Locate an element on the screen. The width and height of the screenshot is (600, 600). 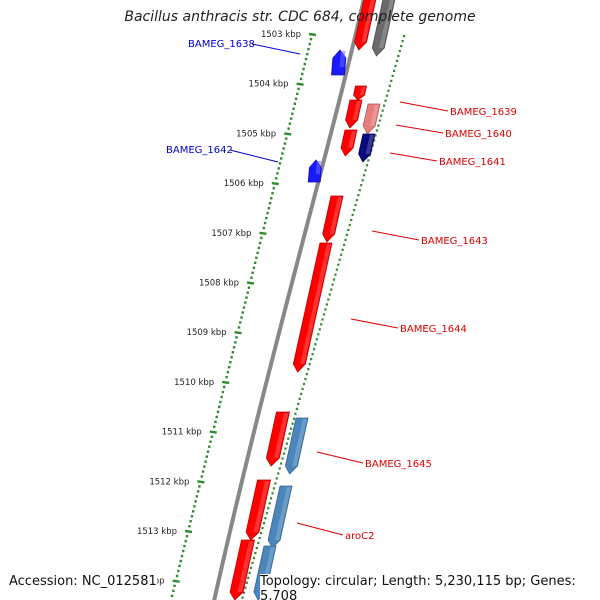
gene-label: BAMEG_1639 is located at coordinates (483, 112).